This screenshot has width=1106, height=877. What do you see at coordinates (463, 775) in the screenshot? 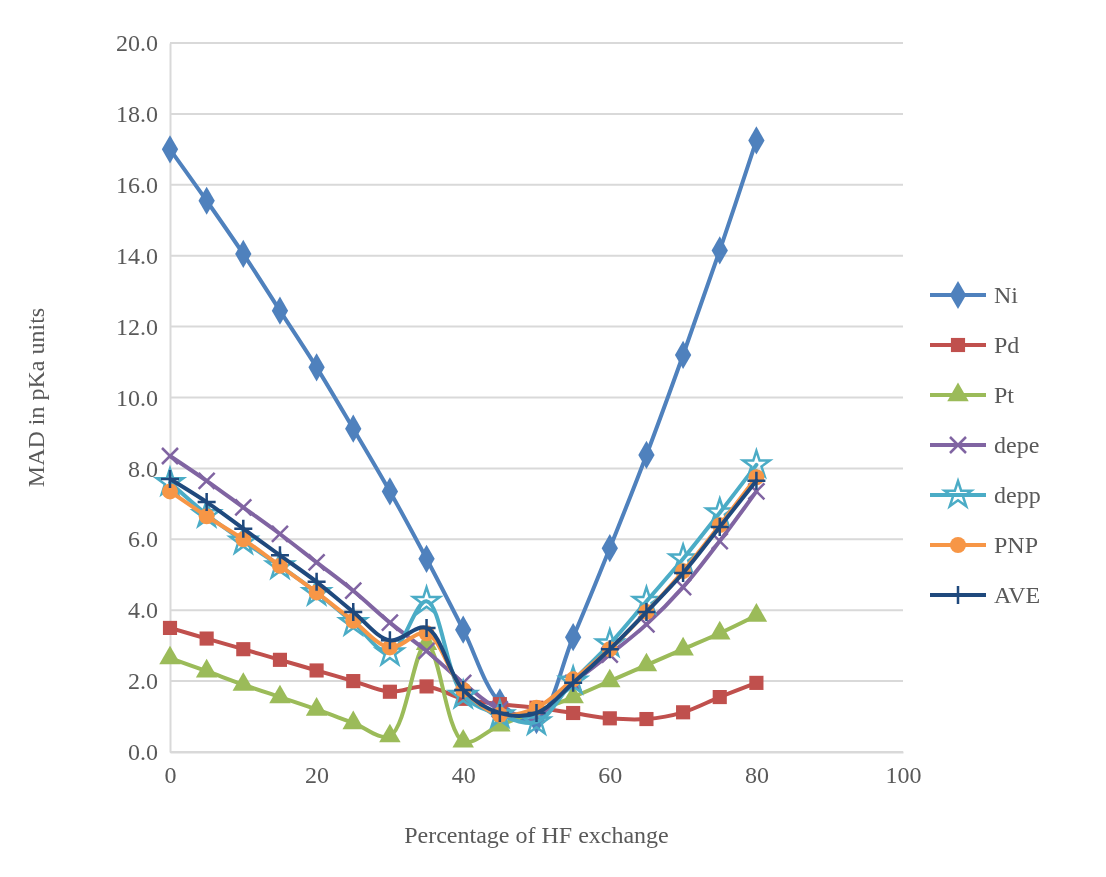
I see `x-tick-label: 40` at bounding box center [463, 775].